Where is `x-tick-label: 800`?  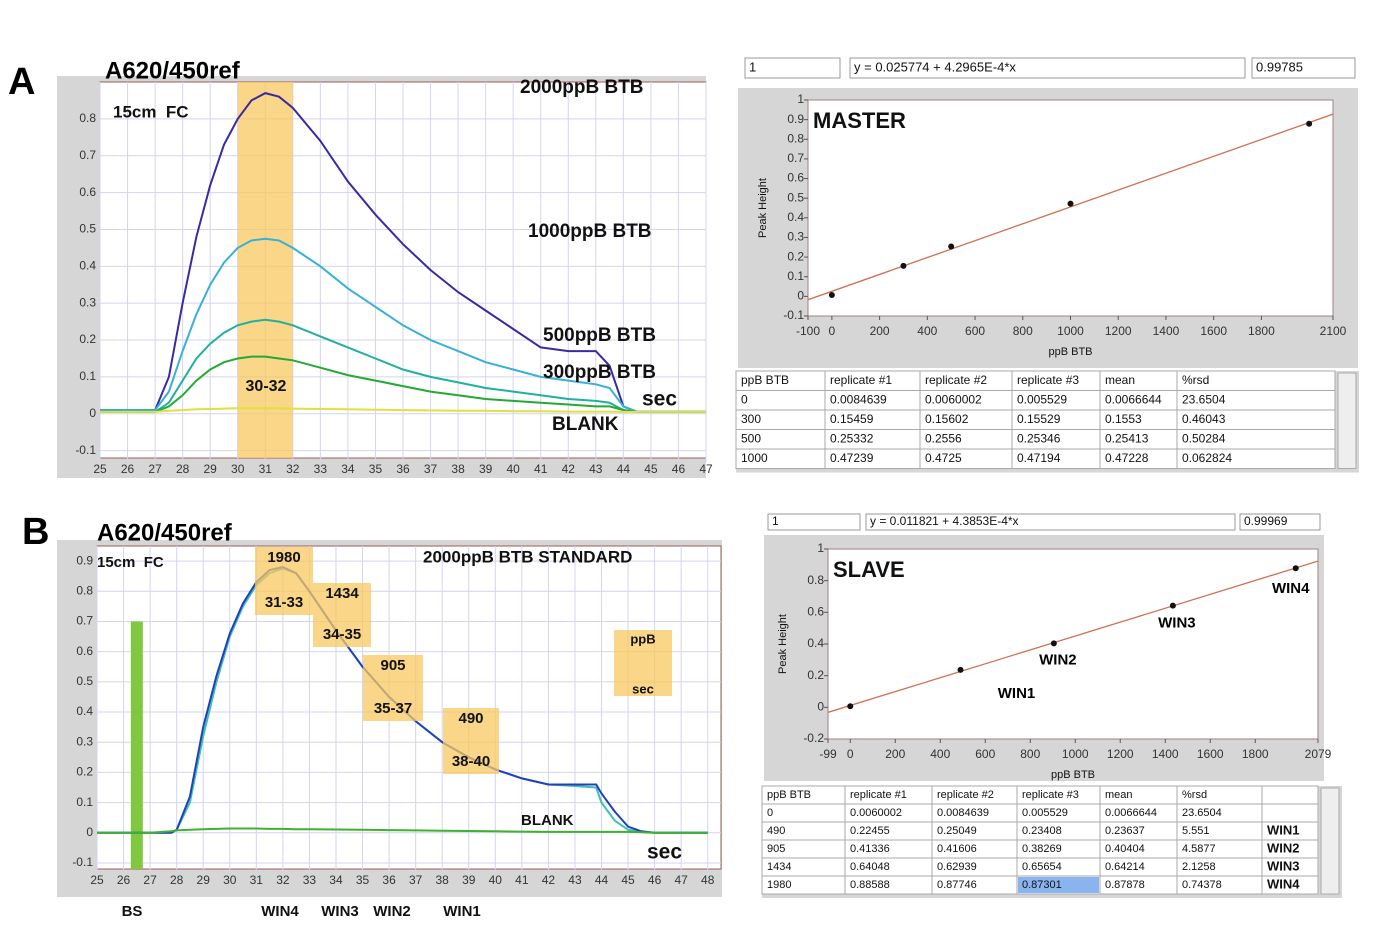 x-tick-label: 800 is located at coordinates (1023, 331).